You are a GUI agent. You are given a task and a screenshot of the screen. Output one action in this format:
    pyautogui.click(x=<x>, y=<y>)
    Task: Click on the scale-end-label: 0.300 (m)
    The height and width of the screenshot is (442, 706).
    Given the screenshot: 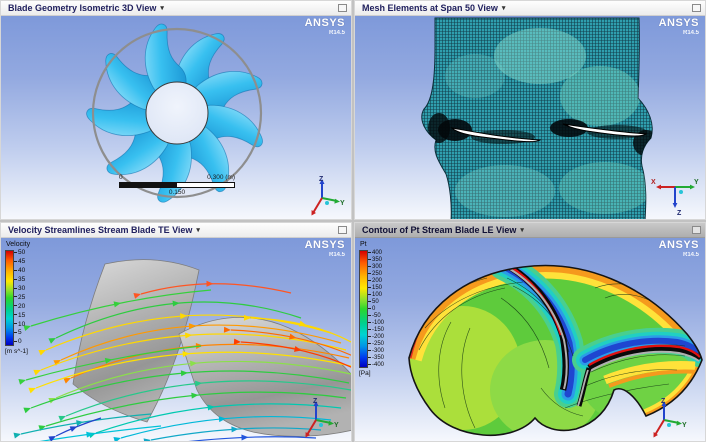 What is the action you would take?
    pyautogui.click(x=221, y=177)
    